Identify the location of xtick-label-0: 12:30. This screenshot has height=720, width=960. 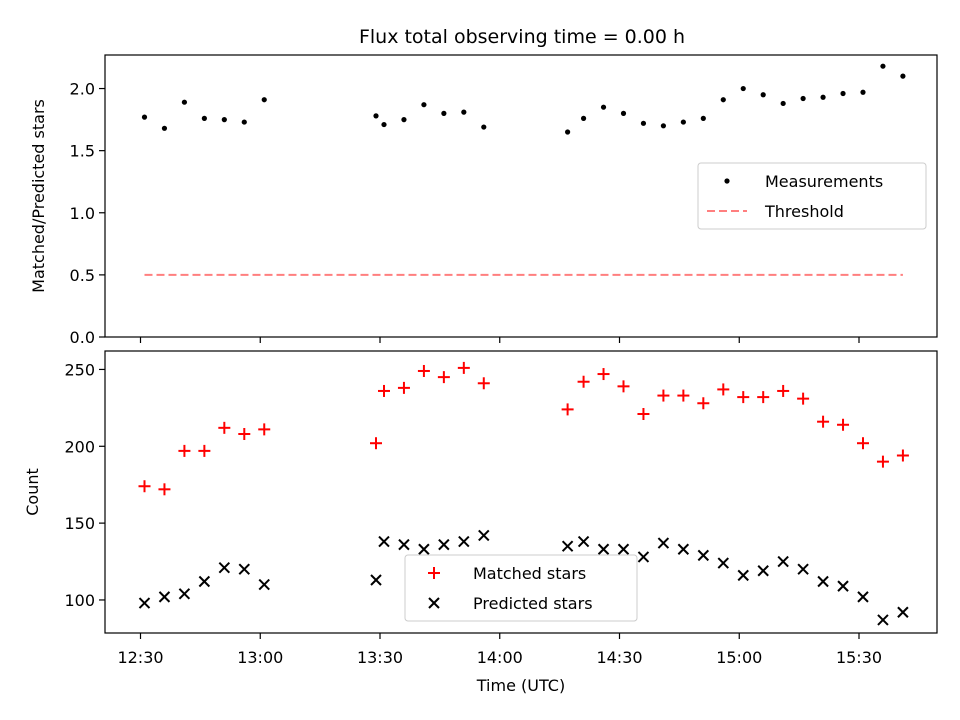
(140, 657).